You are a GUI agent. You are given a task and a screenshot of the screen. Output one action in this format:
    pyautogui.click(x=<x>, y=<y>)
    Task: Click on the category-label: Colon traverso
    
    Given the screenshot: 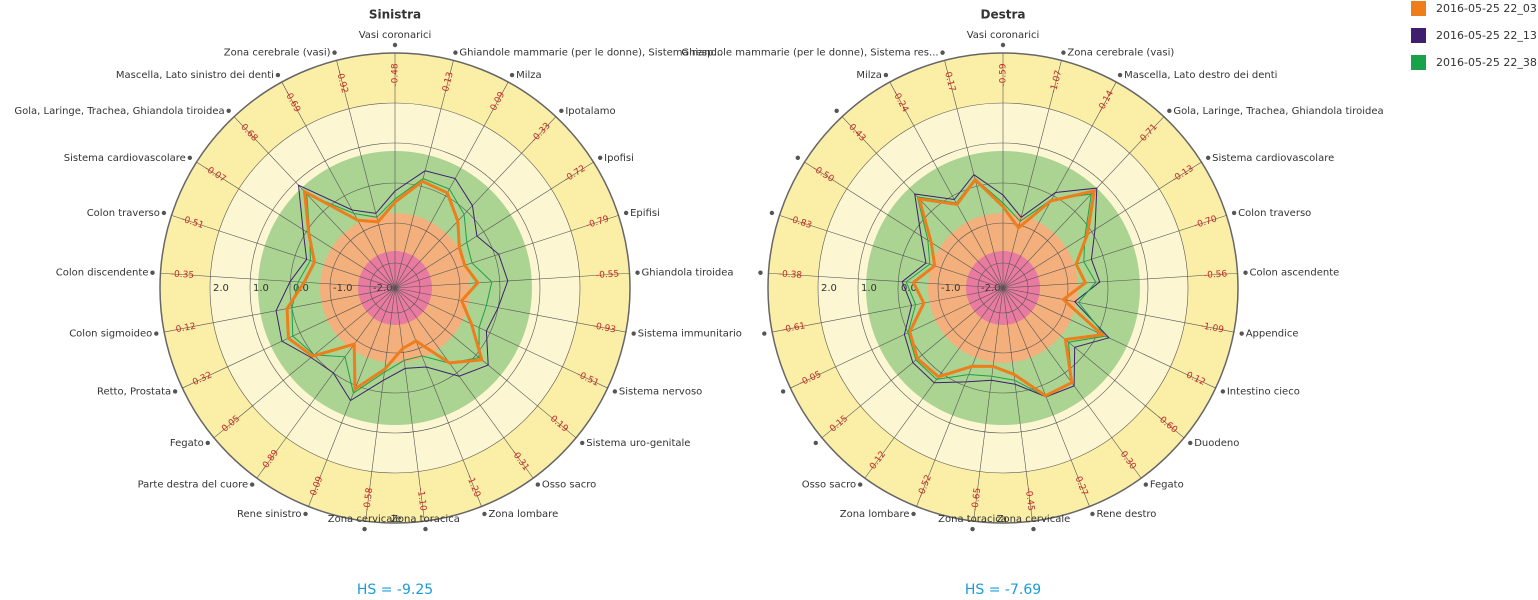 What is the action you would take?
    pyautogui.click(x=123, y=213)
    